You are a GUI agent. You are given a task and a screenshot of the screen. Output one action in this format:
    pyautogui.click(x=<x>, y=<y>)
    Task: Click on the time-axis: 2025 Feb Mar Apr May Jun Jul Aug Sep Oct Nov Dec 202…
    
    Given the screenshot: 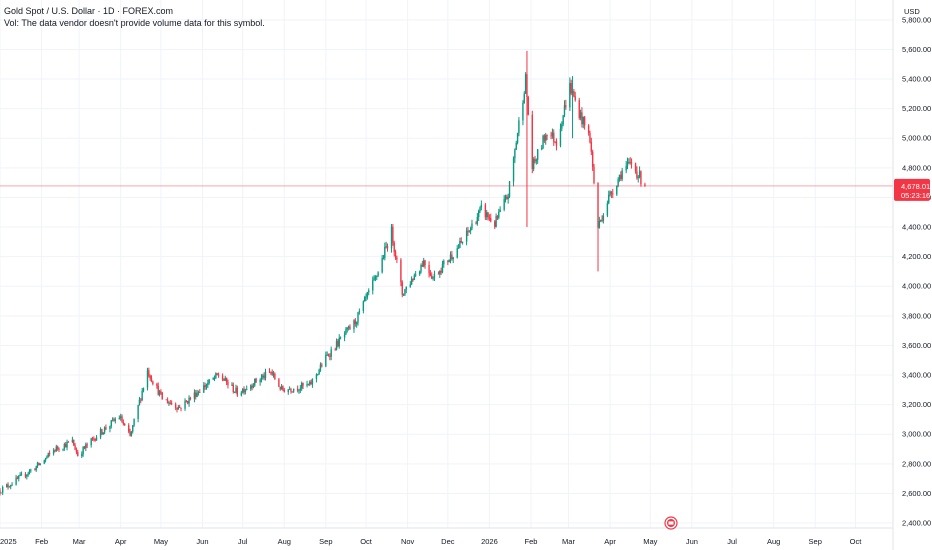 What is the action you would take?
    pyautogui.click(x=431, y=541)
    